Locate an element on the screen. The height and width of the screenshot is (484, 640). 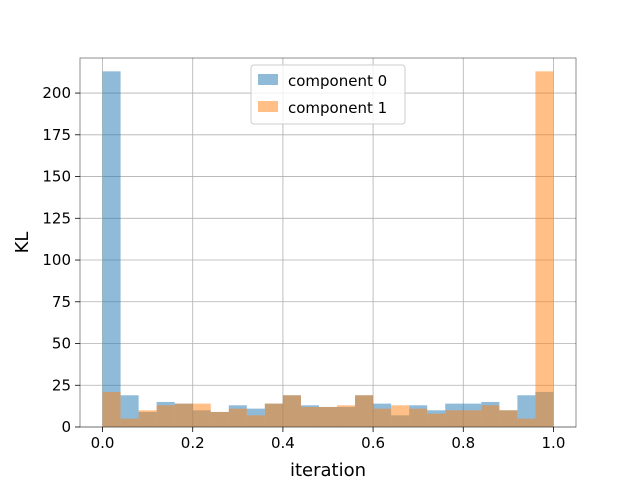
x-tick-label: 0.2 is located at coordinates (193, 443).